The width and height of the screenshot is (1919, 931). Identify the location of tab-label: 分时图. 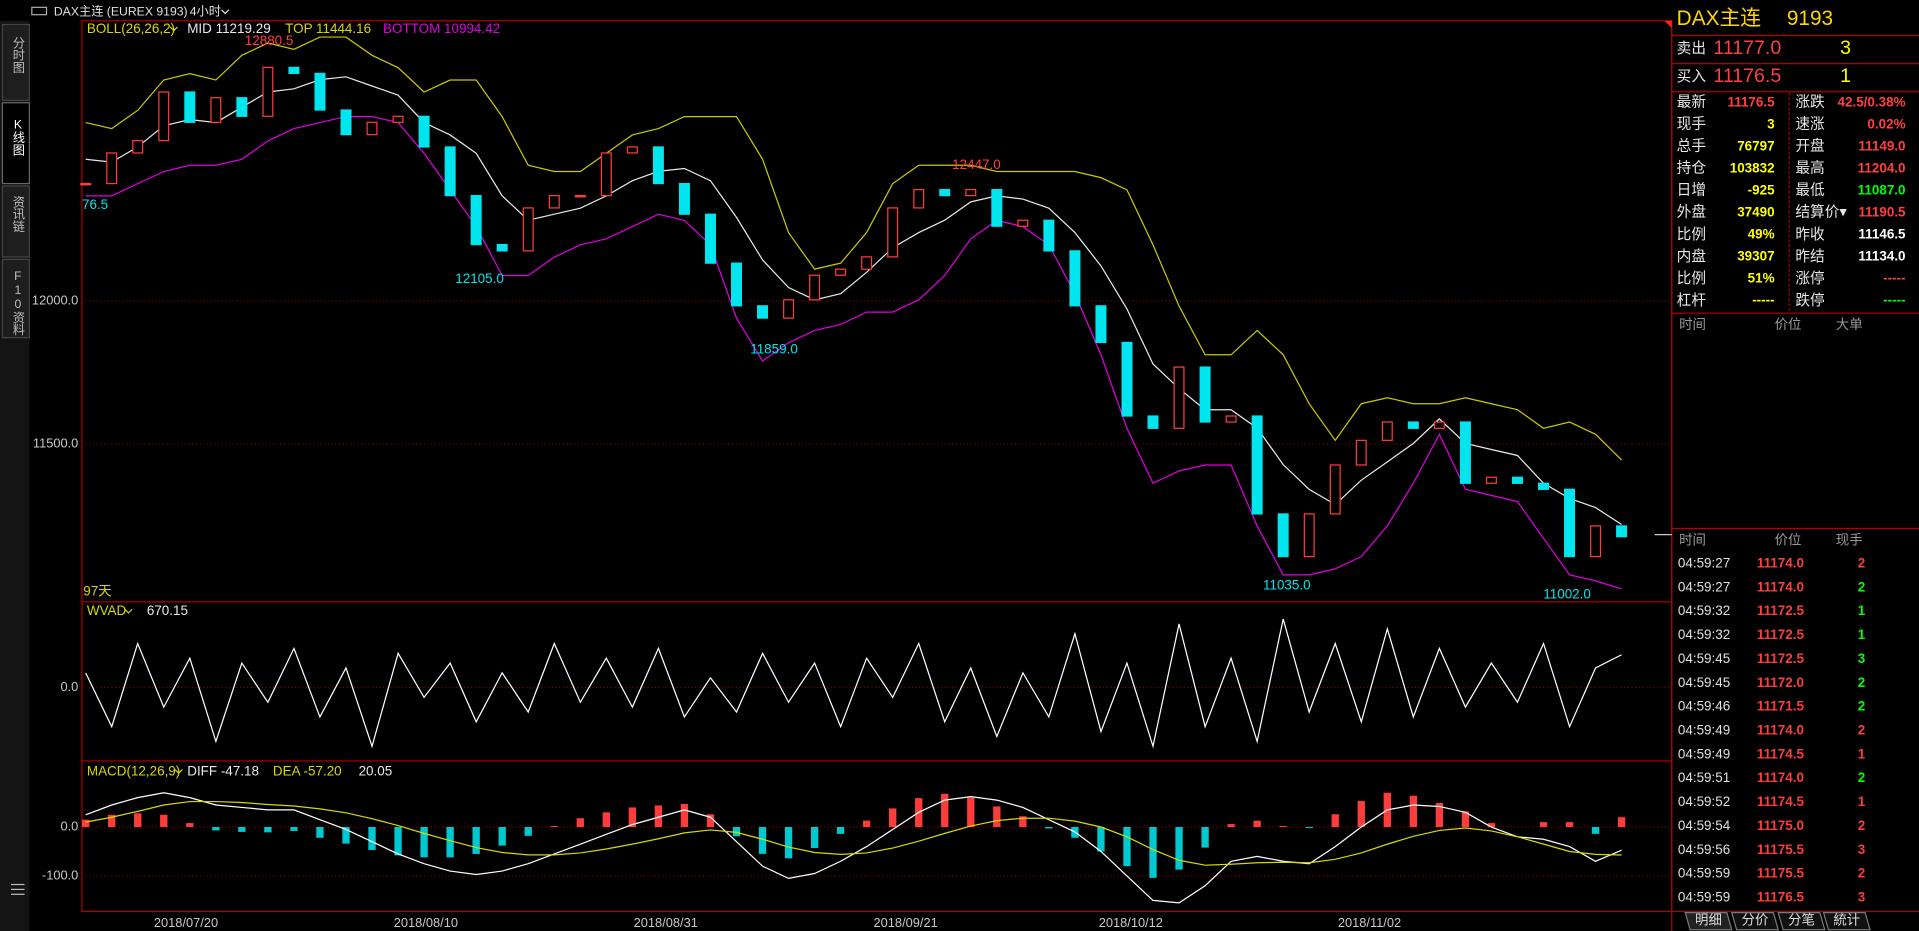
(18, 54).